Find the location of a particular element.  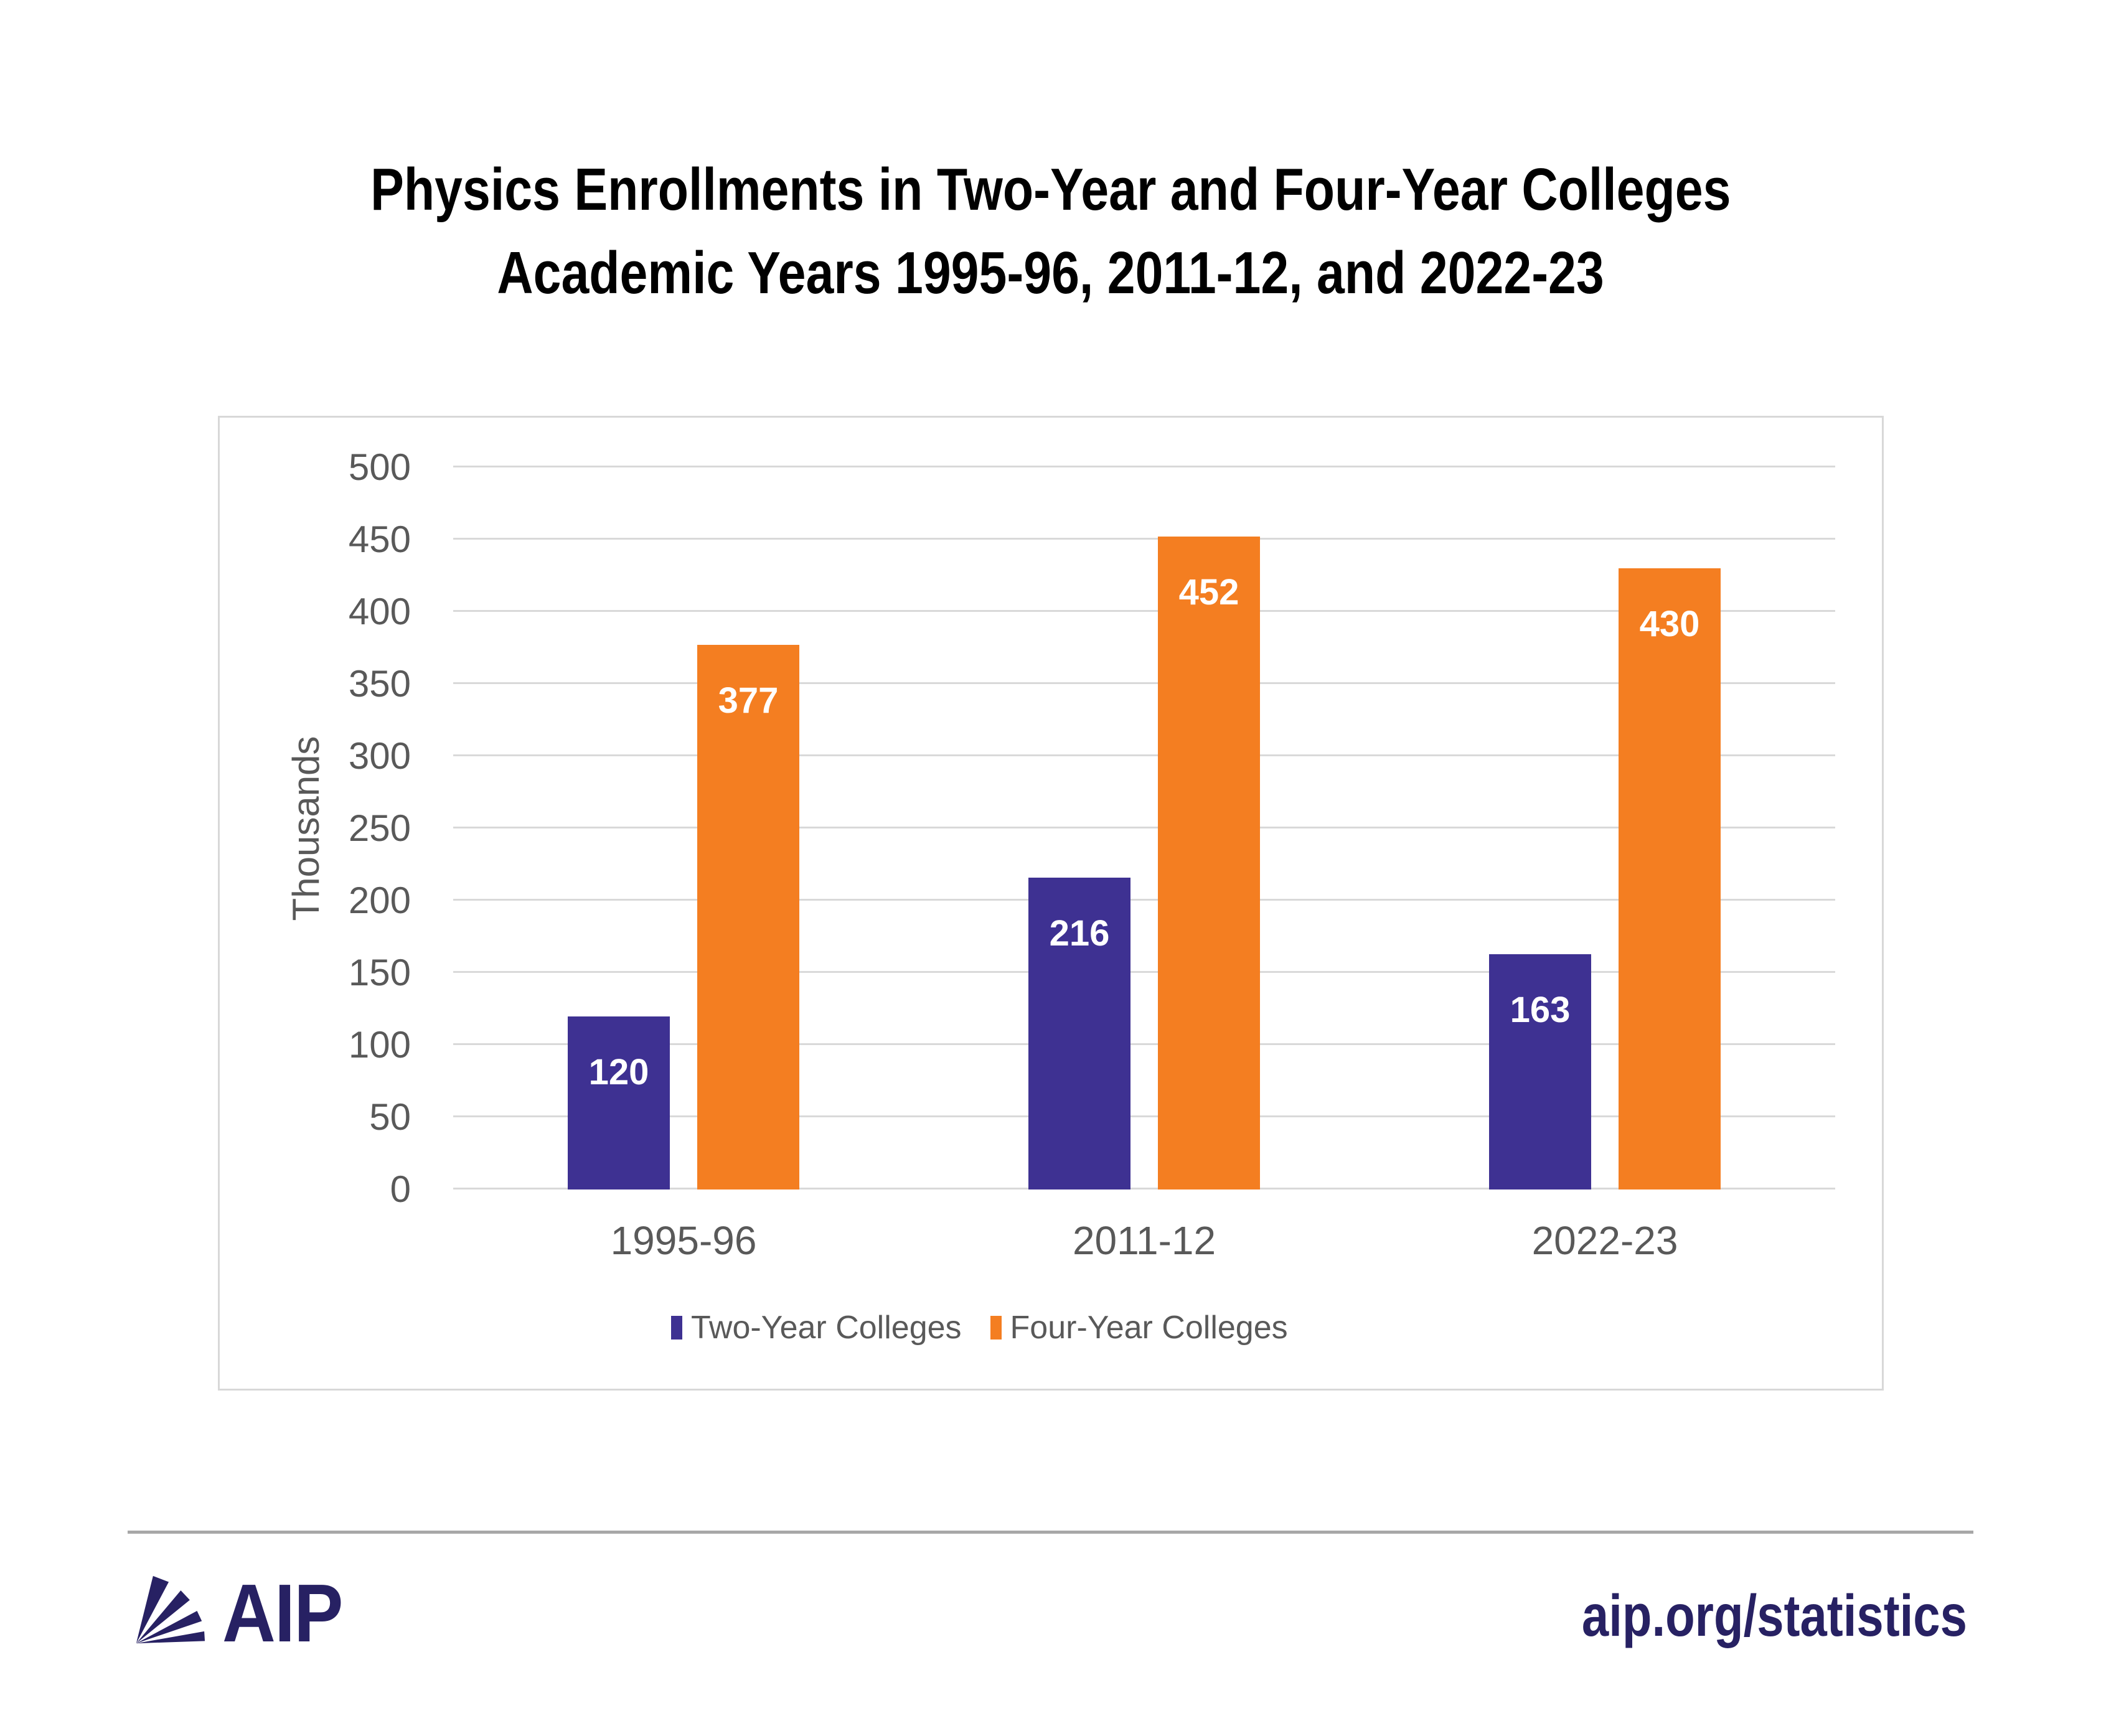

x-axis-labels: 1995-96 2011-12 2022-23 is located at coordinates (1144, 1241).